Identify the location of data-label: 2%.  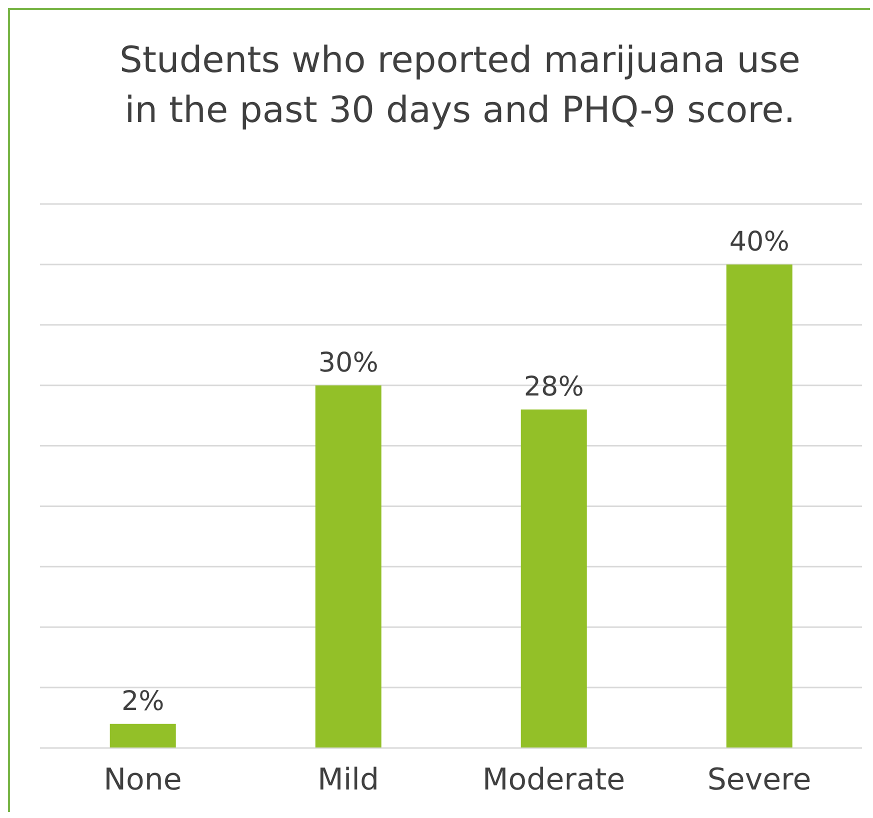
(142, 701).